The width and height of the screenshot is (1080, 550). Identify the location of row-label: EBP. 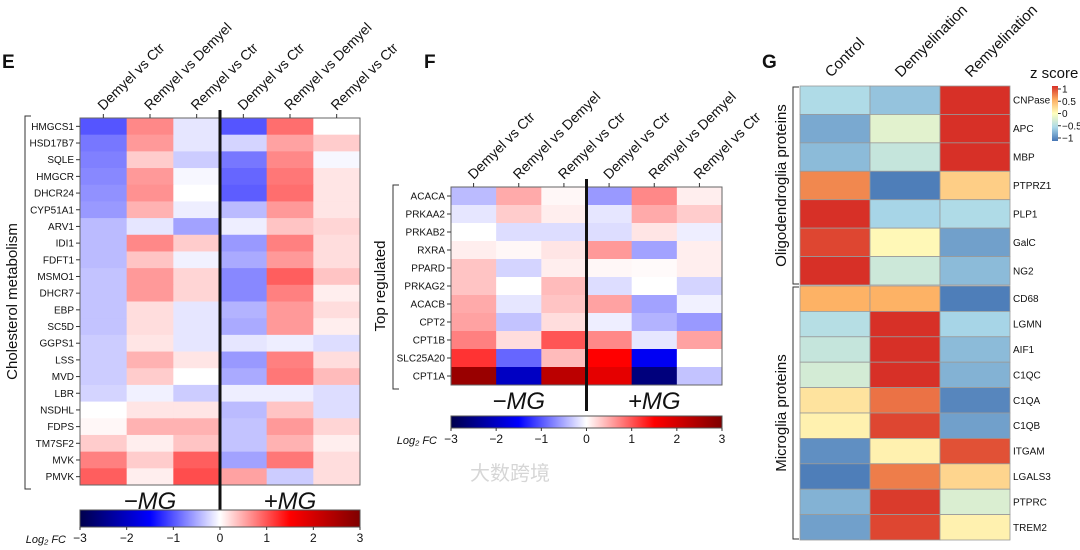
(64, 310).